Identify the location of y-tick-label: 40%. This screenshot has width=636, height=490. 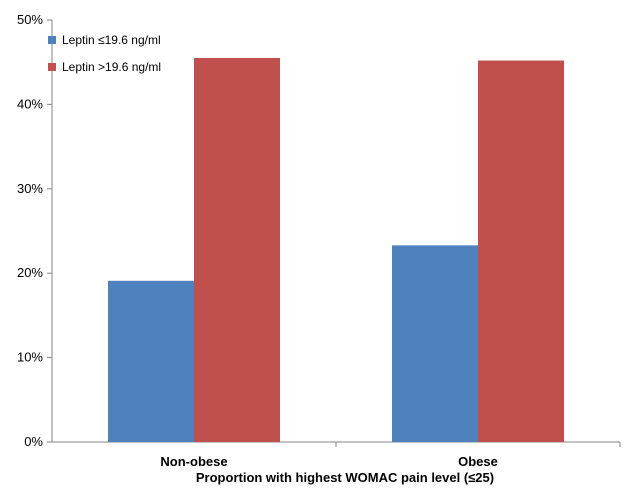
(30, 103).